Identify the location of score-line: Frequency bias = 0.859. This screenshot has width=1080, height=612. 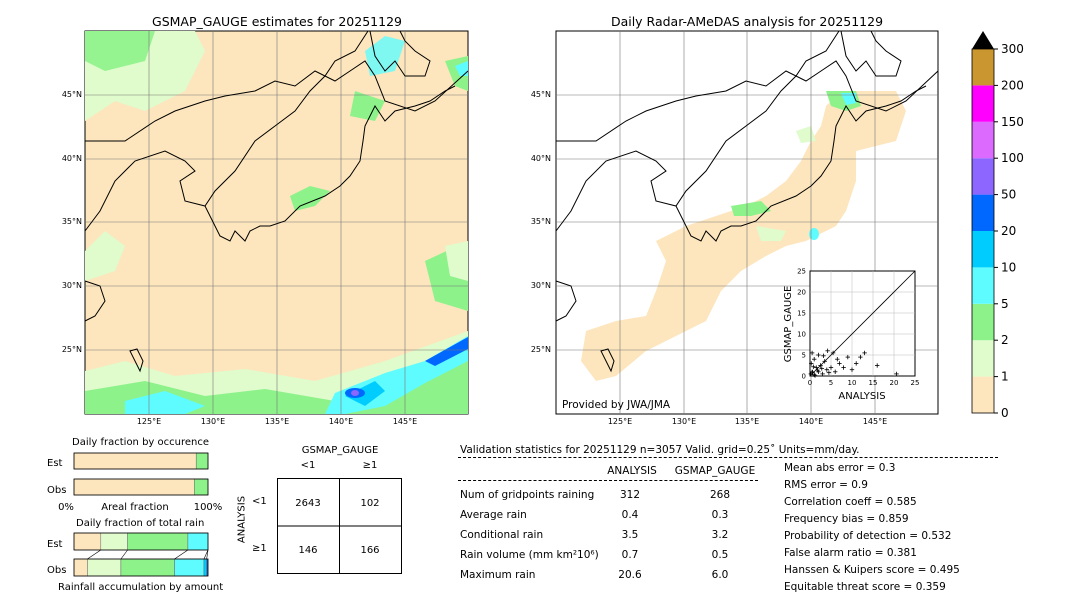
(846, 519).